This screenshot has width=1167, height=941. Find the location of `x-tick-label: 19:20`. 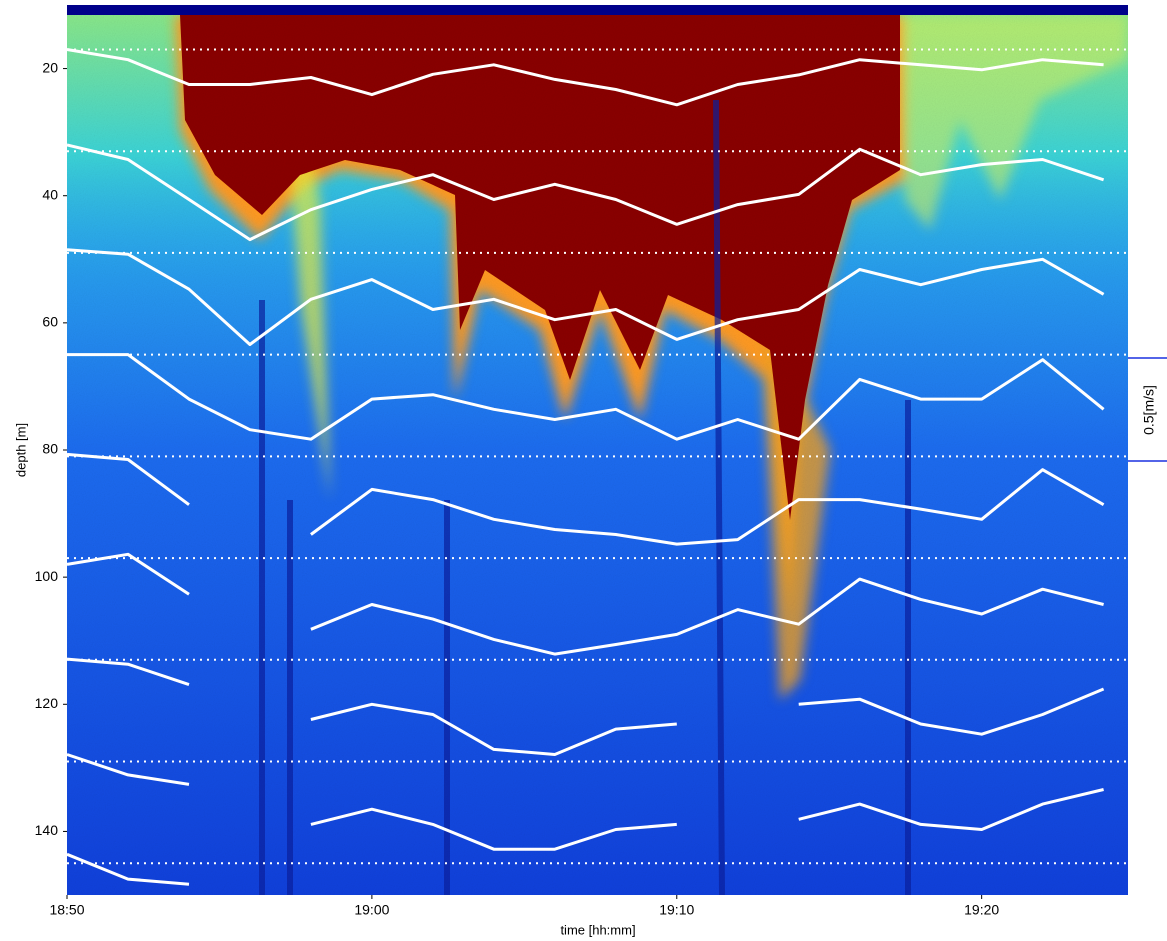

x-tick-label: 19:20 is located at coordinates (981, 910).